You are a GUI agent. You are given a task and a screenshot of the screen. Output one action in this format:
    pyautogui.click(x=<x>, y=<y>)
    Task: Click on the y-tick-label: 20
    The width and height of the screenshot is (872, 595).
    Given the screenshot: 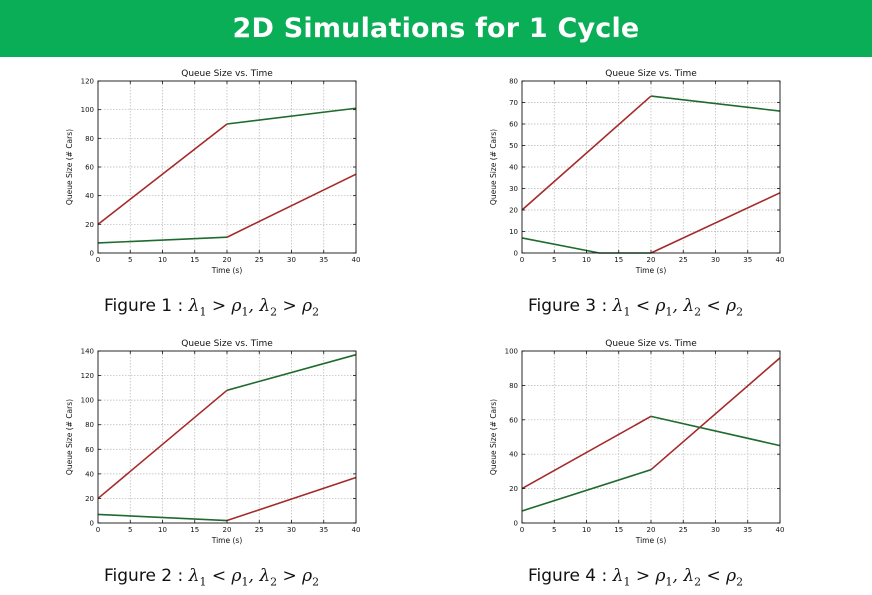 What is the action you would take?
    pyautogui.click(x=89, y=225)
    